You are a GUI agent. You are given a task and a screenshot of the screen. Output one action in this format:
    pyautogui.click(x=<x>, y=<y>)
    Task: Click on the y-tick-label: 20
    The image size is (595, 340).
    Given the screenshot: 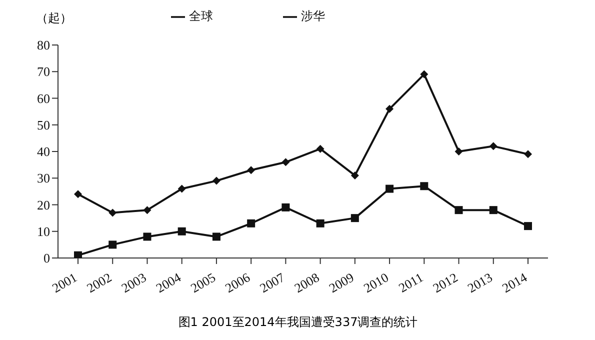 What is the action you would take?
    pyautogui.click(x=43, y=204)
    